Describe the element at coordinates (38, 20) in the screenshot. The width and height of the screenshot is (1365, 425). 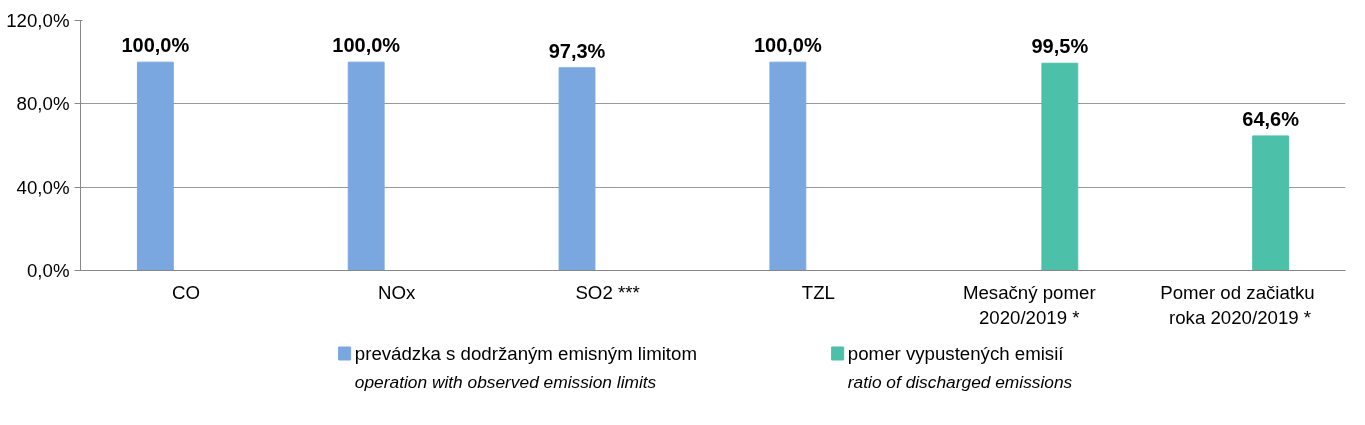
I see `y-tick-label: 120,0%` at that location.